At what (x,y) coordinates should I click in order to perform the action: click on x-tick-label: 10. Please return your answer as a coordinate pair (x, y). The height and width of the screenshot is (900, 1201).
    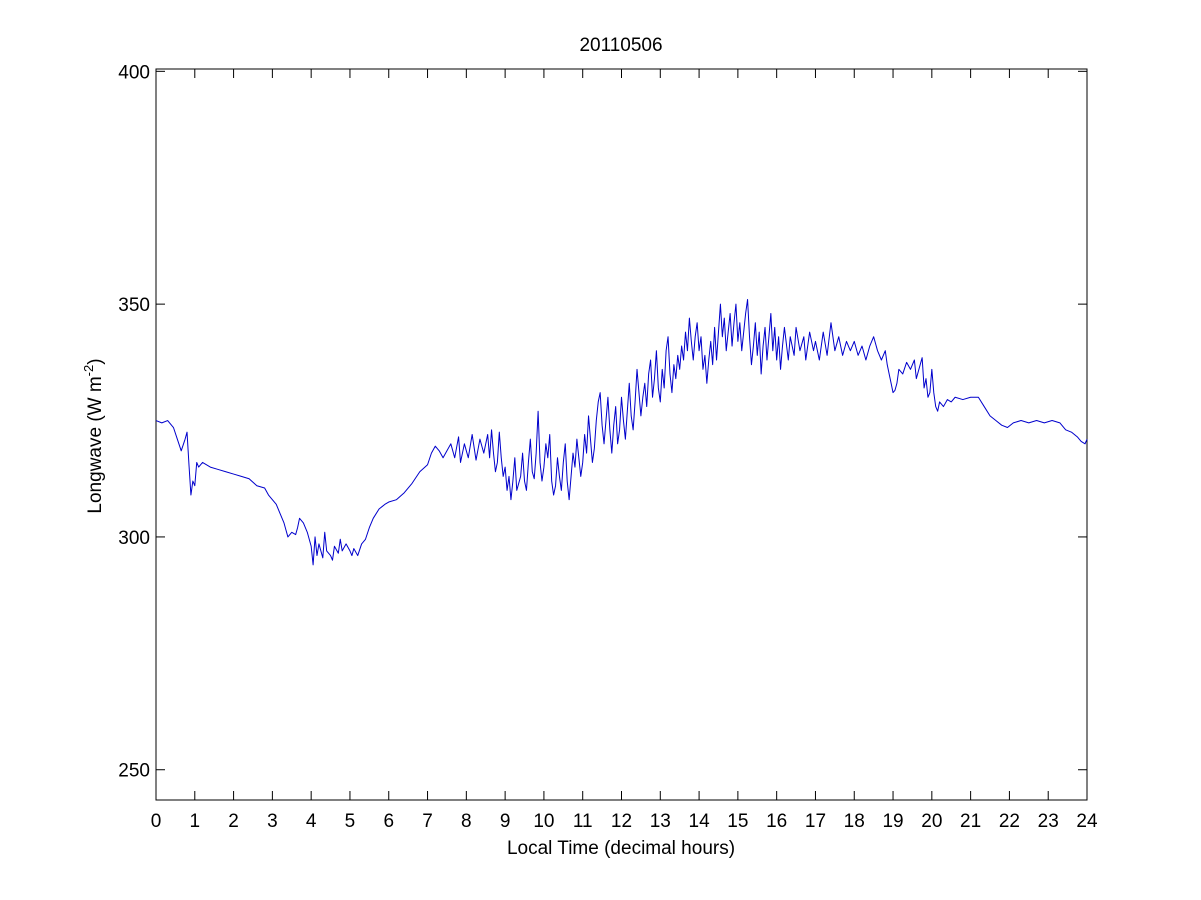
    Looking at the image, I should click on (543, 821).